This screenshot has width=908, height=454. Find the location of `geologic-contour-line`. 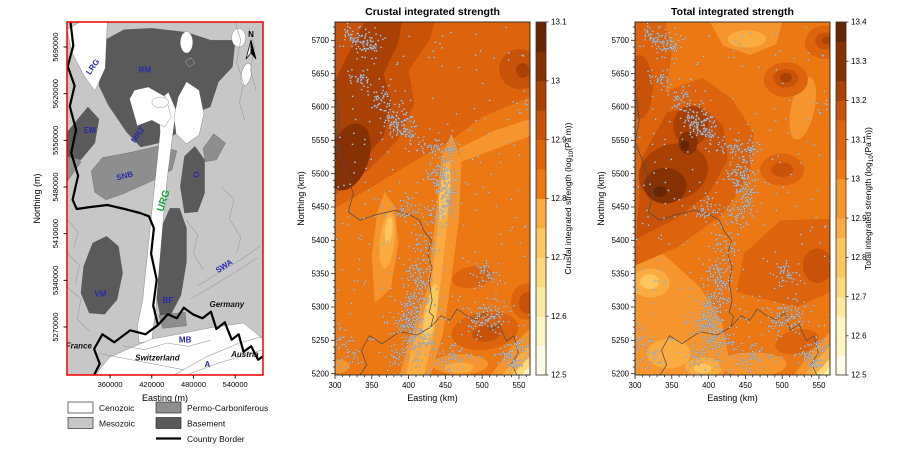

geologic-contour-line is located at coordinates (224, 362).